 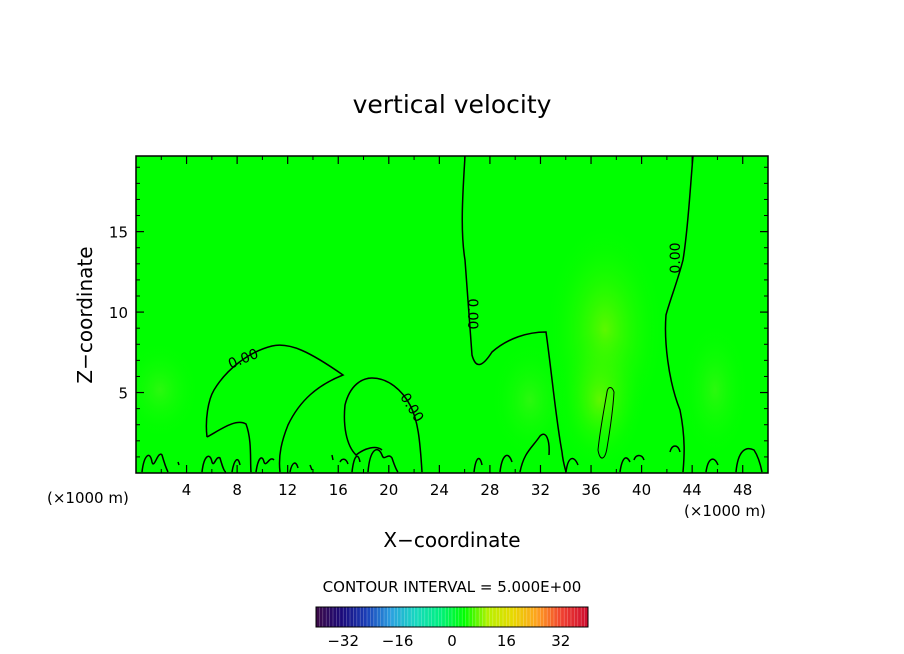 What do you see at coordinates (338, 490) in the screenshot?
I see `x-tick-label: 16` at bounding box center [338, 490].